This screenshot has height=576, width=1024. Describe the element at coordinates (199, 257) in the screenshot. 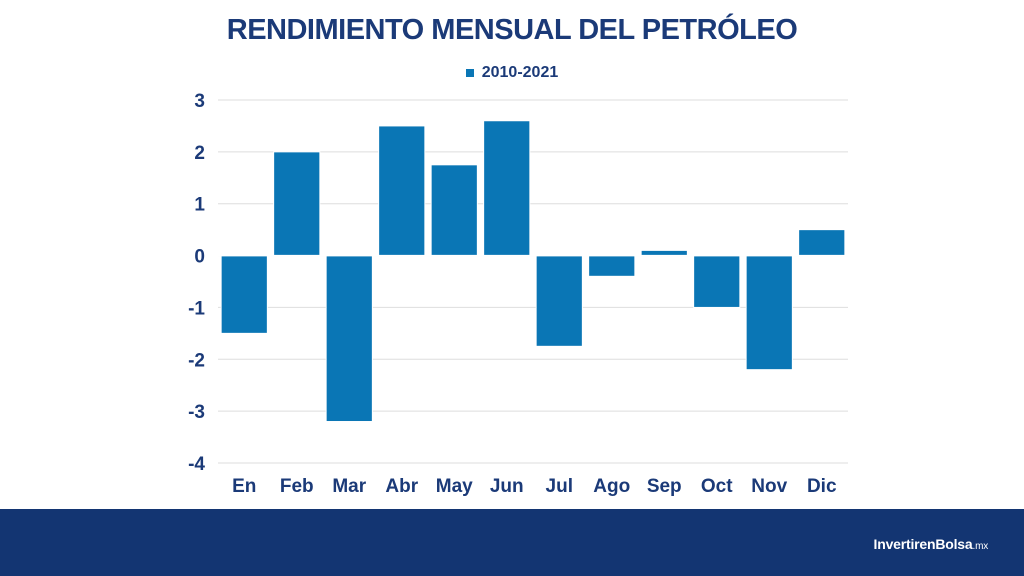

I see `y-tick-label: 0` at that location.